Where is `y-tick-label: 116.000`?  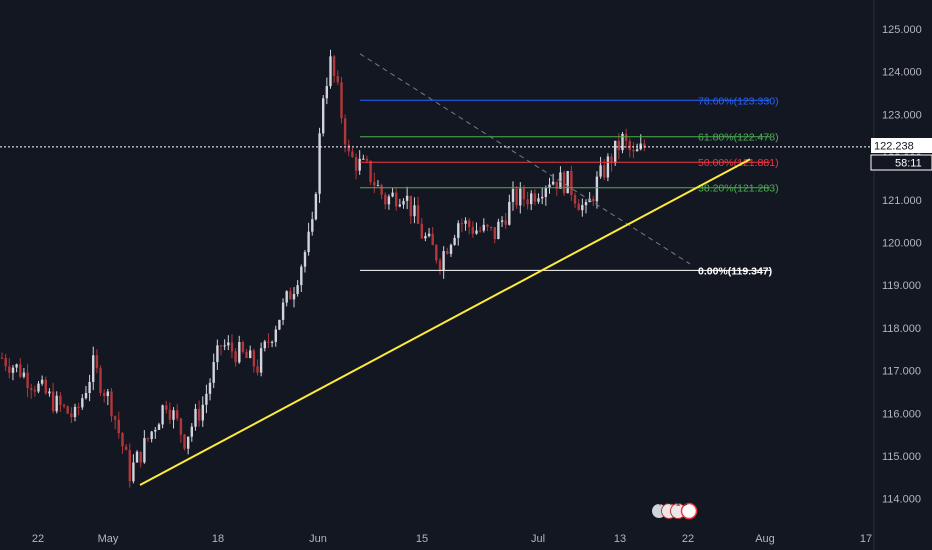 y-tick-label: 116.000 is located at coordinates (901, 414).